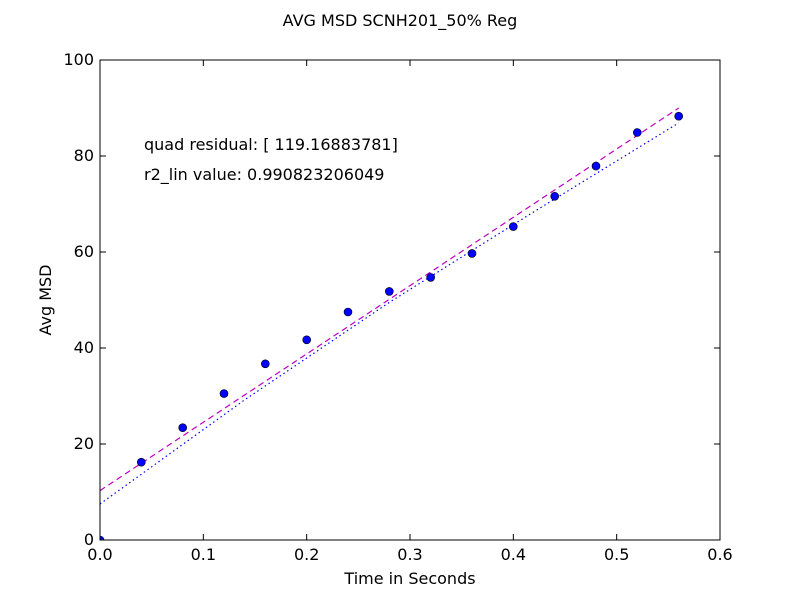 This screenshot has width=800, height=600. What do you see at coordinates (513, 554) in the screenshot?
I see `x-tick-label: 0.4` at bounding box center [513, 554].